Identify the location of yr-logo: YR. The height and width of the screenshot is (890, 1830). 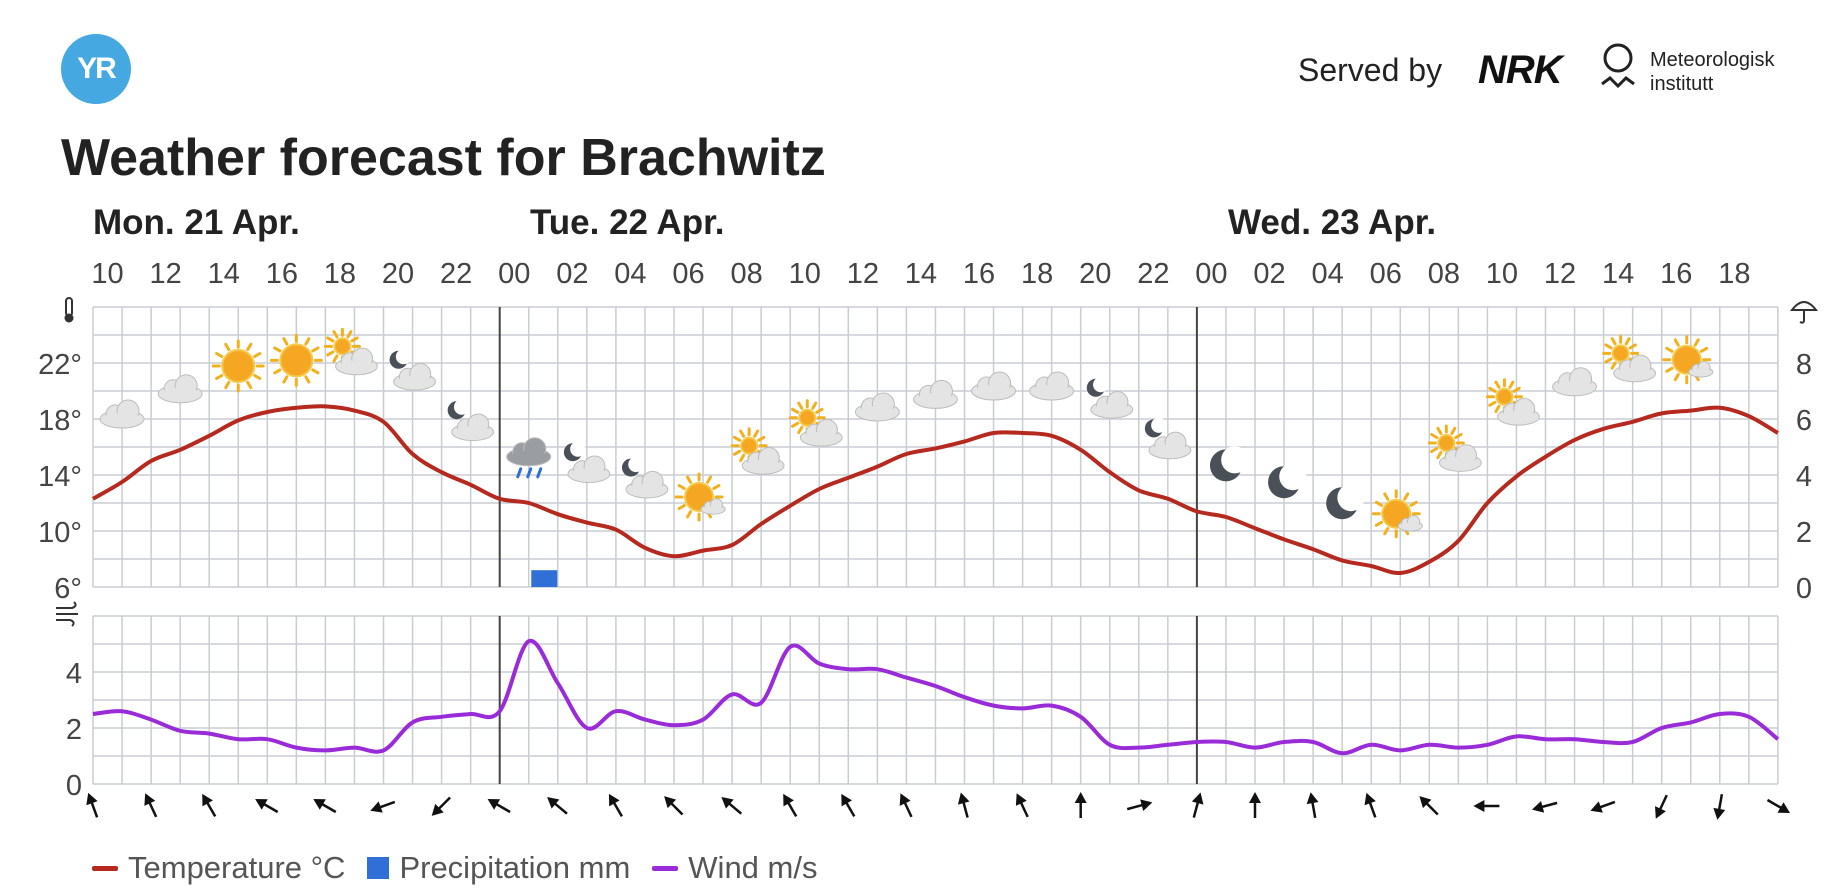
(96, 69).